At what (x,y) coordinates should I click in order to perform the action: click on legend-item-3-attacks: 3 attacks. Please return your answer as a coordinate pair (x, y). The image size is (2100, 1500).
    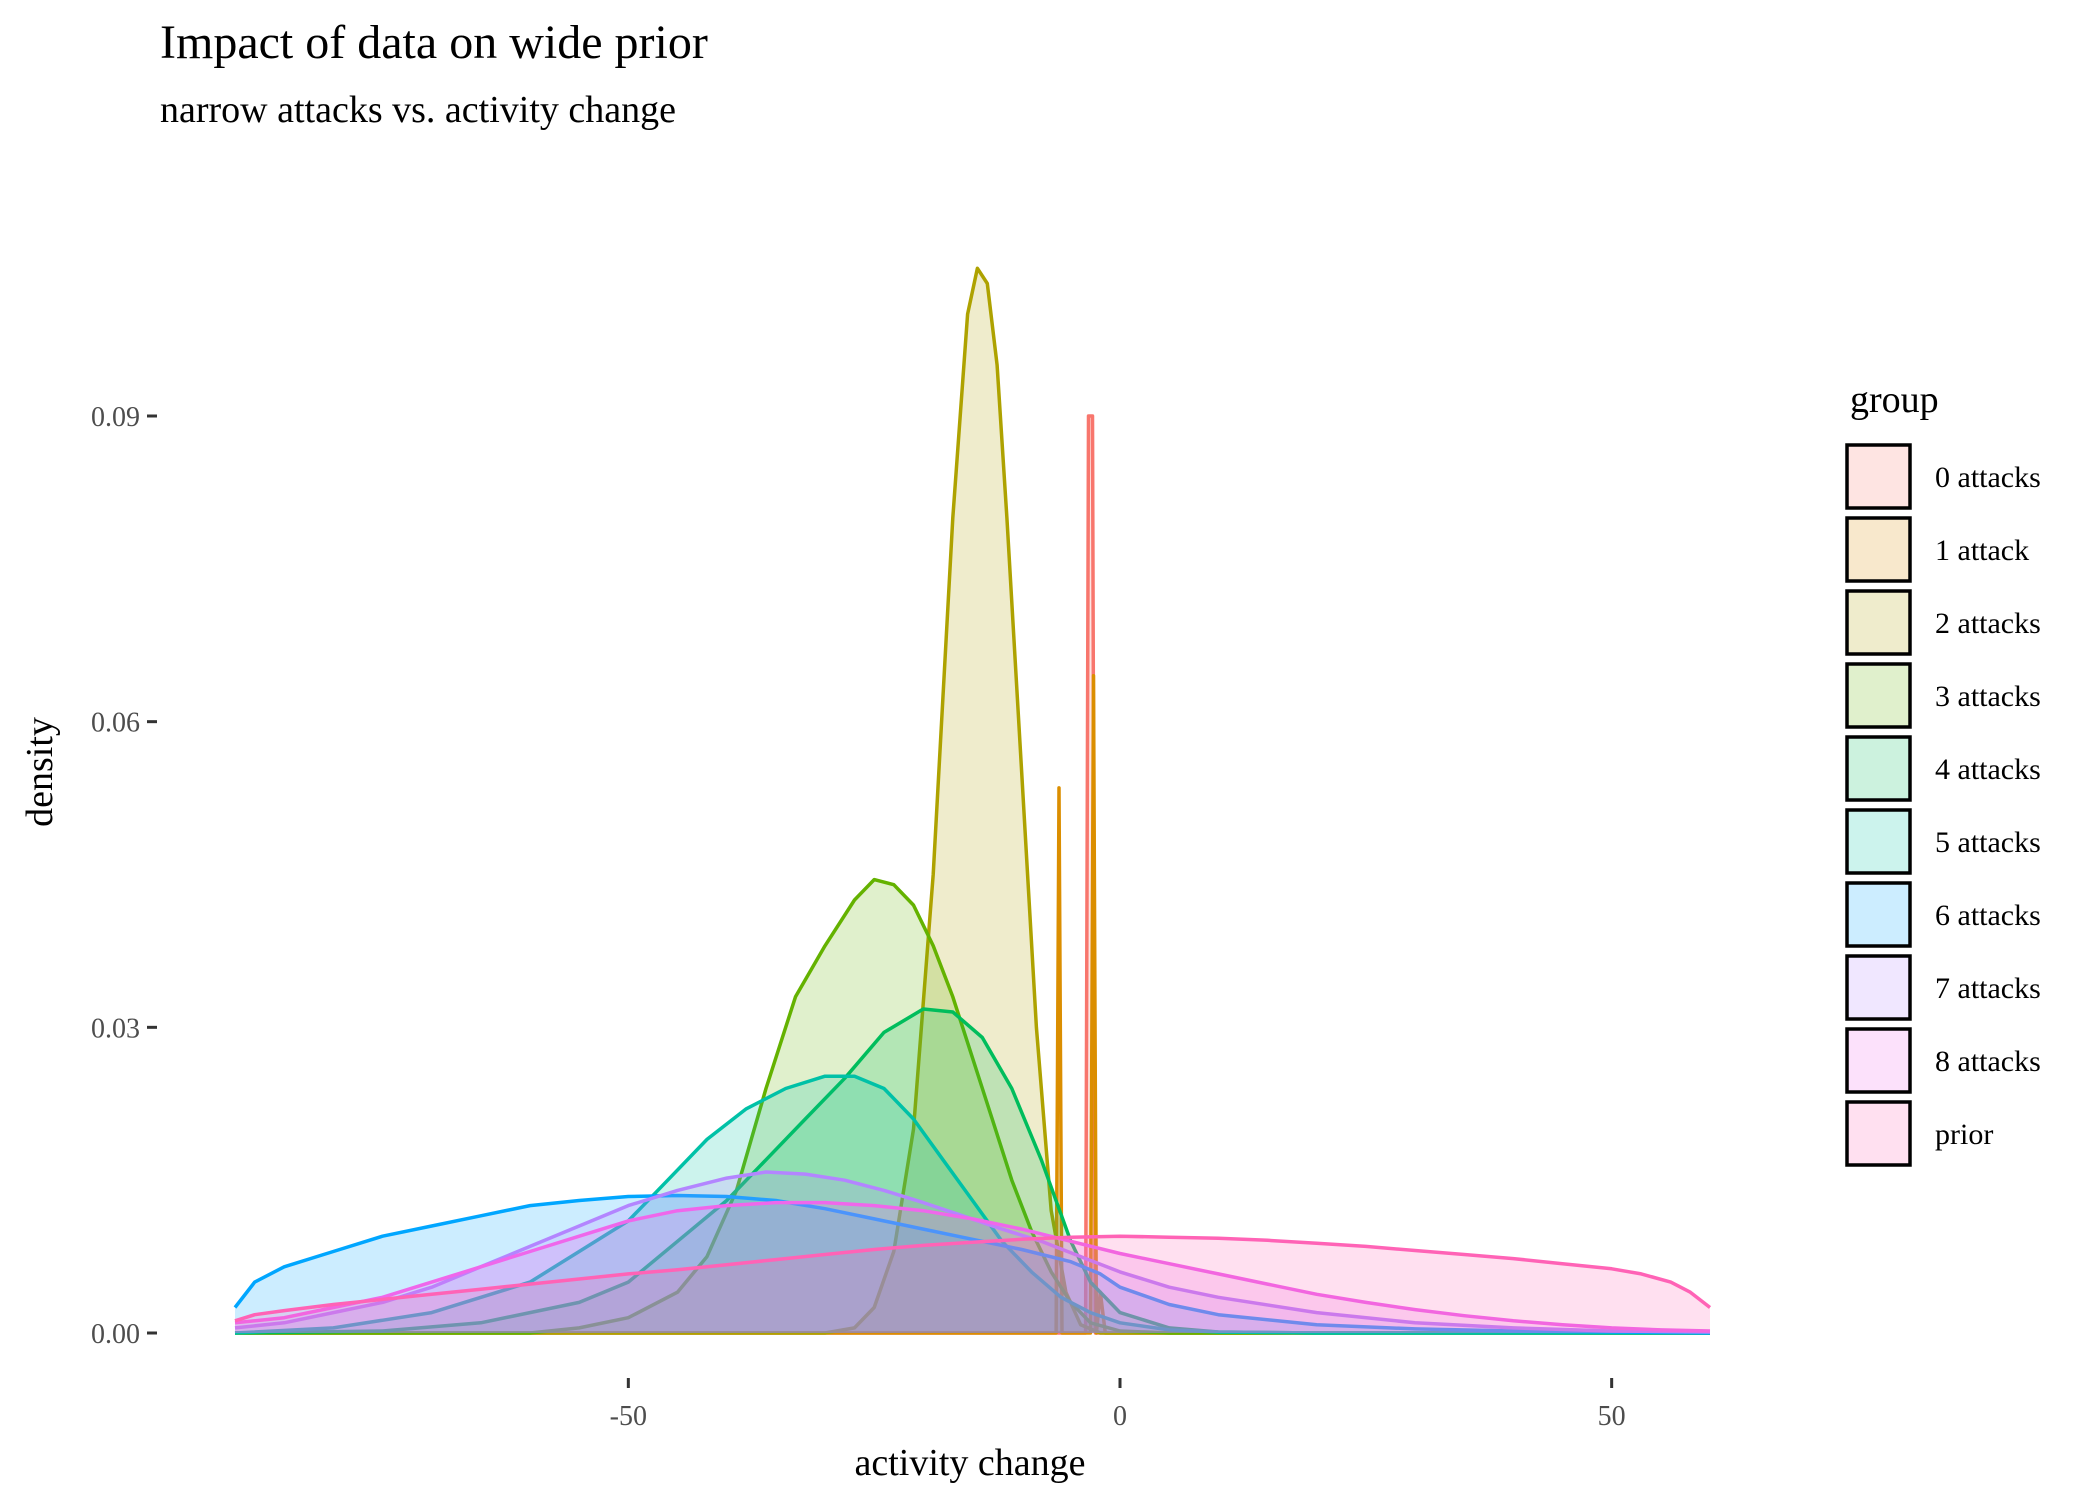
    Looking at the image, I should click on (1943, 695).